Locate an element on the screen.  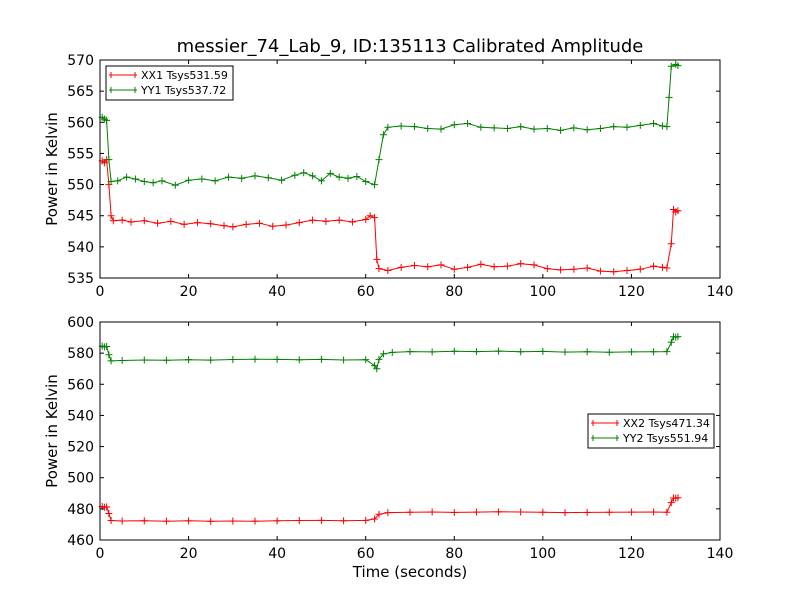
legend-label: YY1 Tsys537.72 is located at coordinates (183, 90).